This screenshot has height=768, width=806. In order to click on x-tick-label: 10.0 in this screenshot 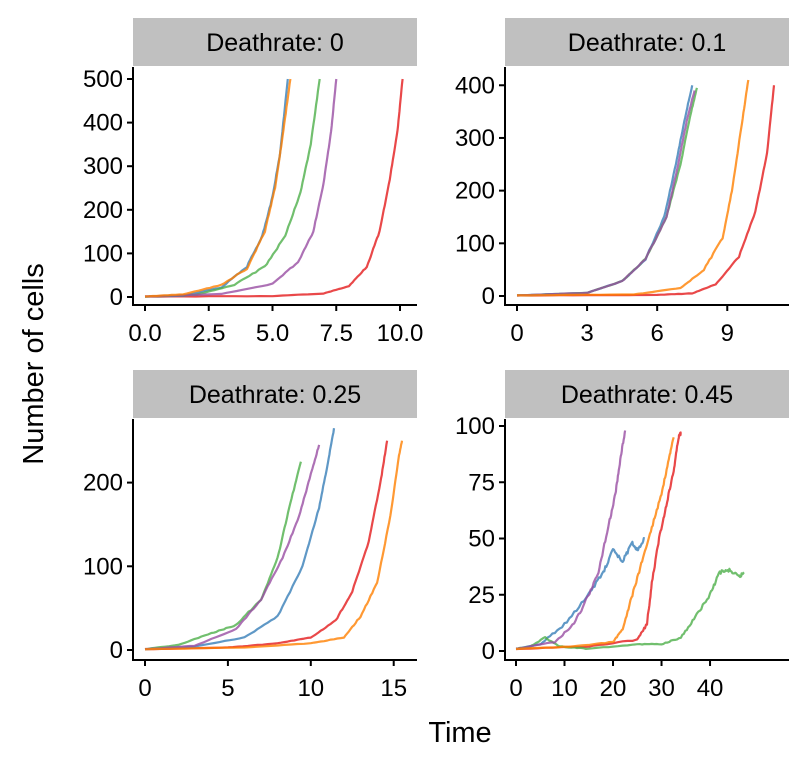, I will do `click(400, 333)`.